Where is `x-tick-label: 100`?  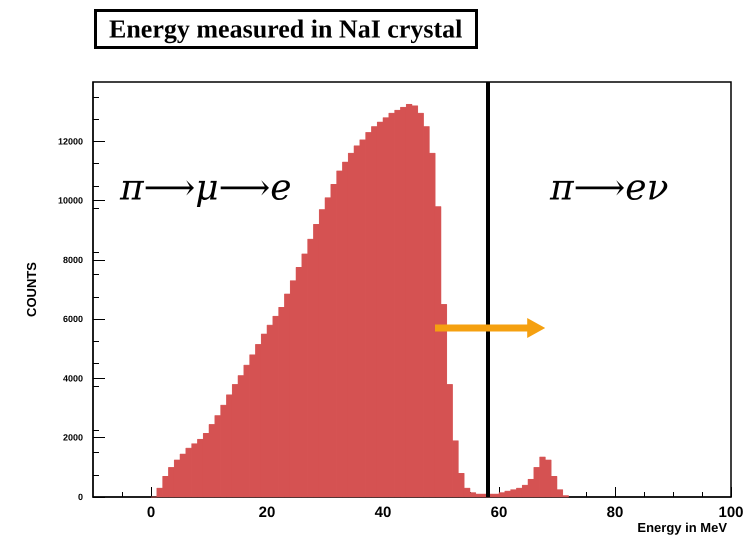 x-tick-label: 100 is located at coordinates (731, 512).